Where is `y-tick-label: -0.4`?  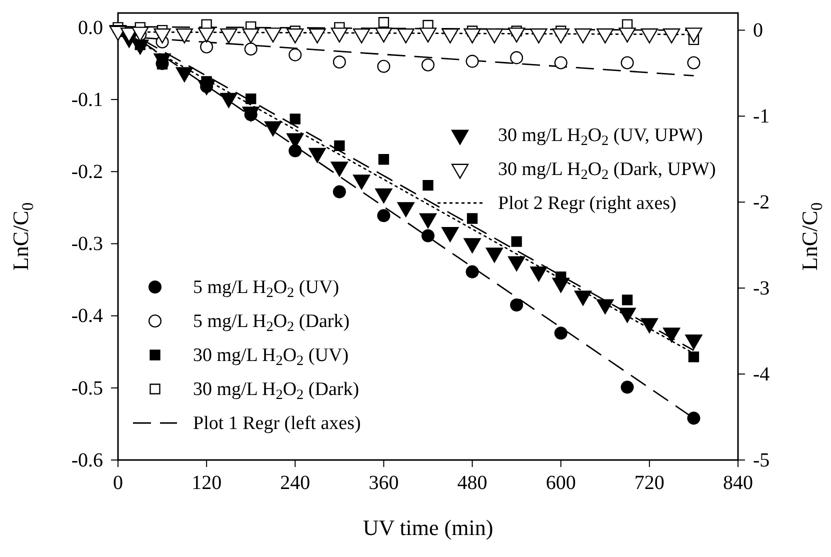 y-tick-label: -0.4 is located at coordinates (87, 316).